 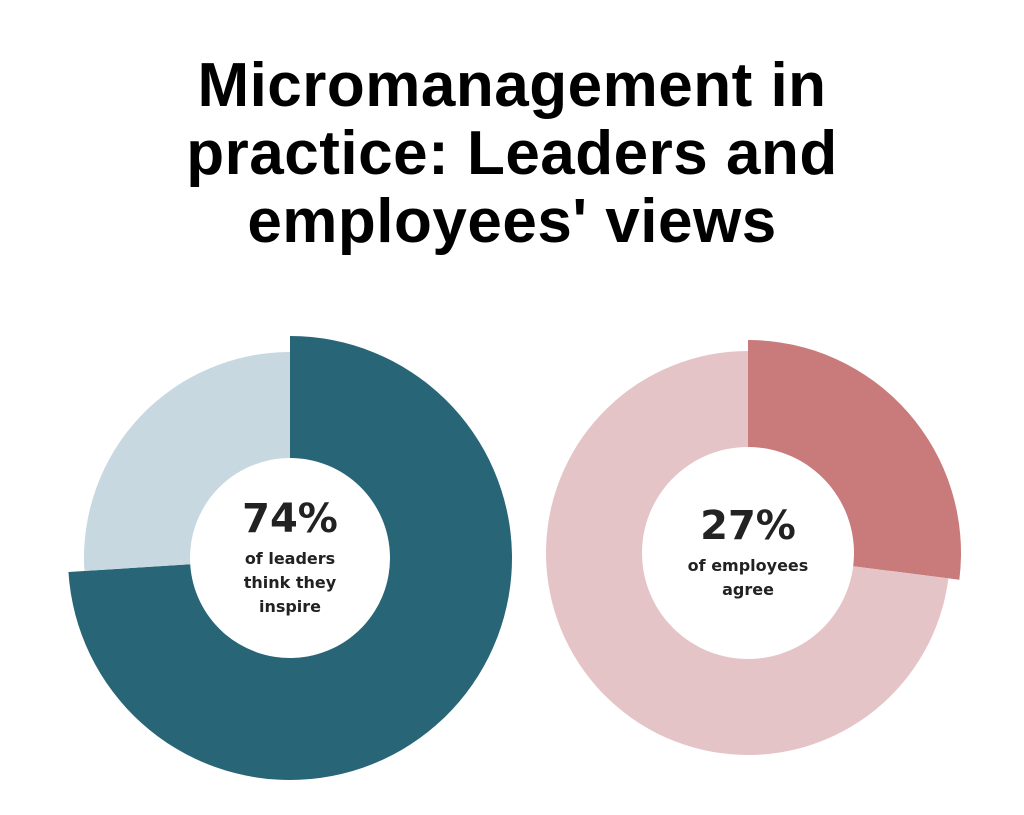 I want to click on center-text: of leaders think they inspire, so click(x=290, y=582).